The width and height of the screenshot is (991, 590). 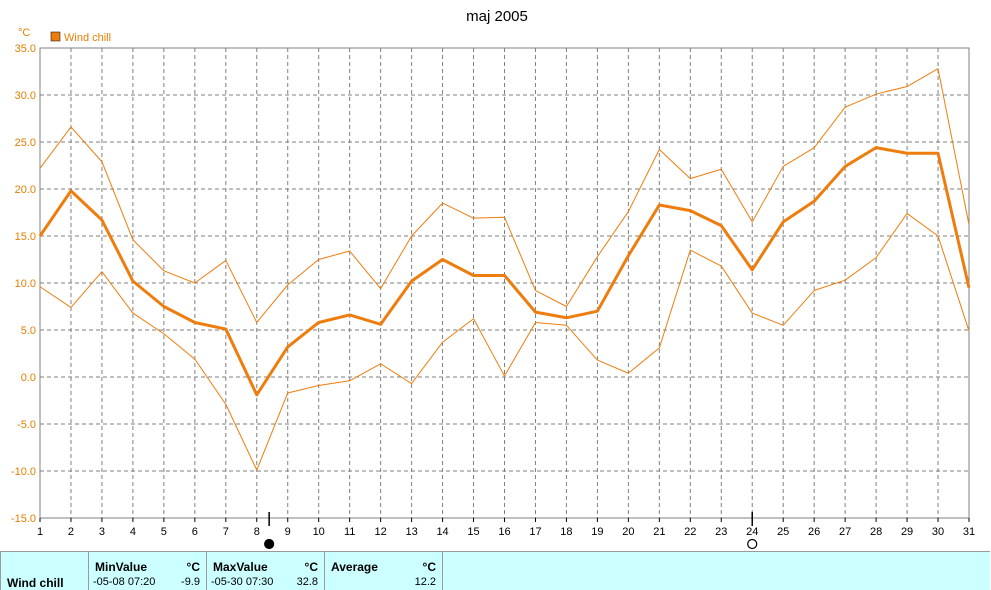 What do you see at coordinates (319, 532) in the screenshot?
I see `x-tick-label: 10` at bounding box center [319, 532].